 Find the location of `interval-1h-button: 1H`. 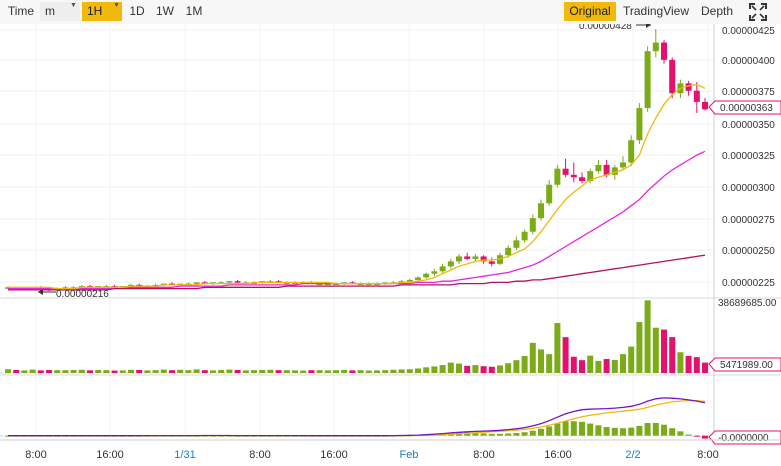

interval-1h-button: 1H is located at coordinates (102, 11).